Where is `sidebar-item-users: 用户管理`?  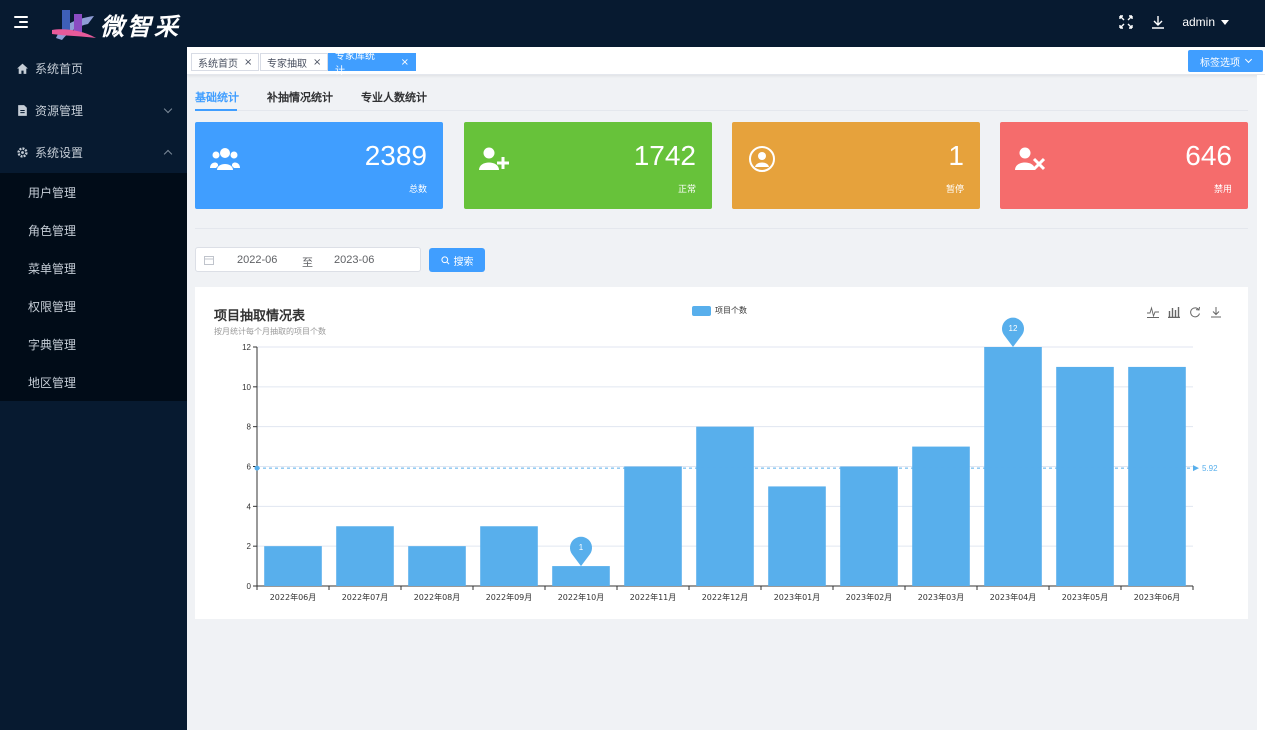 sidebar-item-users: 用户管理 is located at coordinates (52, 192).